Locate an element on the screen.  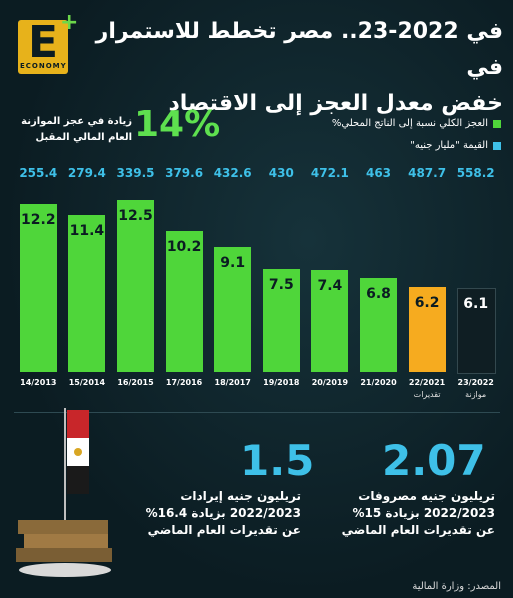
bar-data-label: 6.2 is located at coordinates (427, 302).